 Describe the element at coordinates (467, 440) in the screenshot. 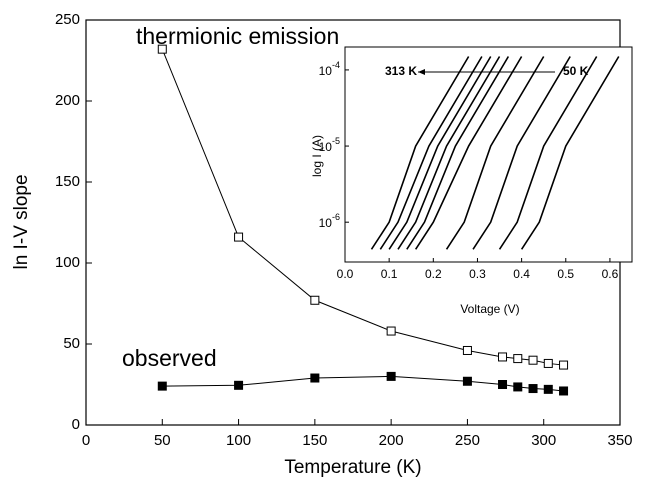

I see `x-tick-label: 250` at that location.